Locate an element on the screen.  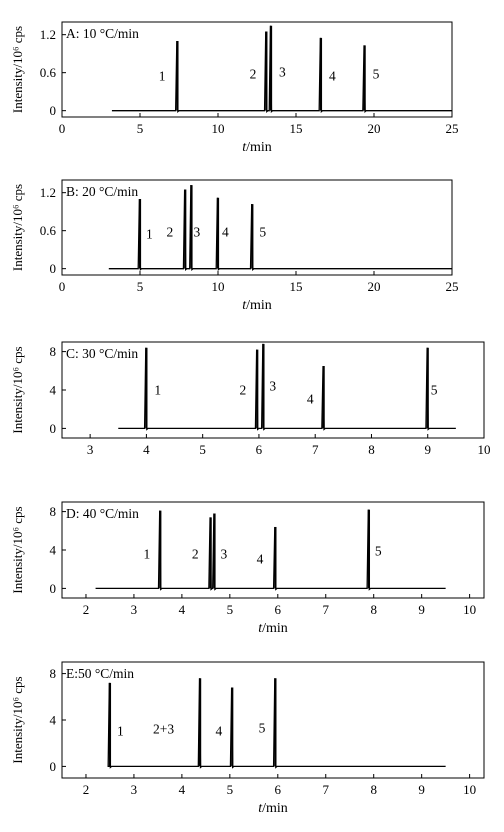
panel-label: B: 20 °C/min is located at coordinates (102, 191).